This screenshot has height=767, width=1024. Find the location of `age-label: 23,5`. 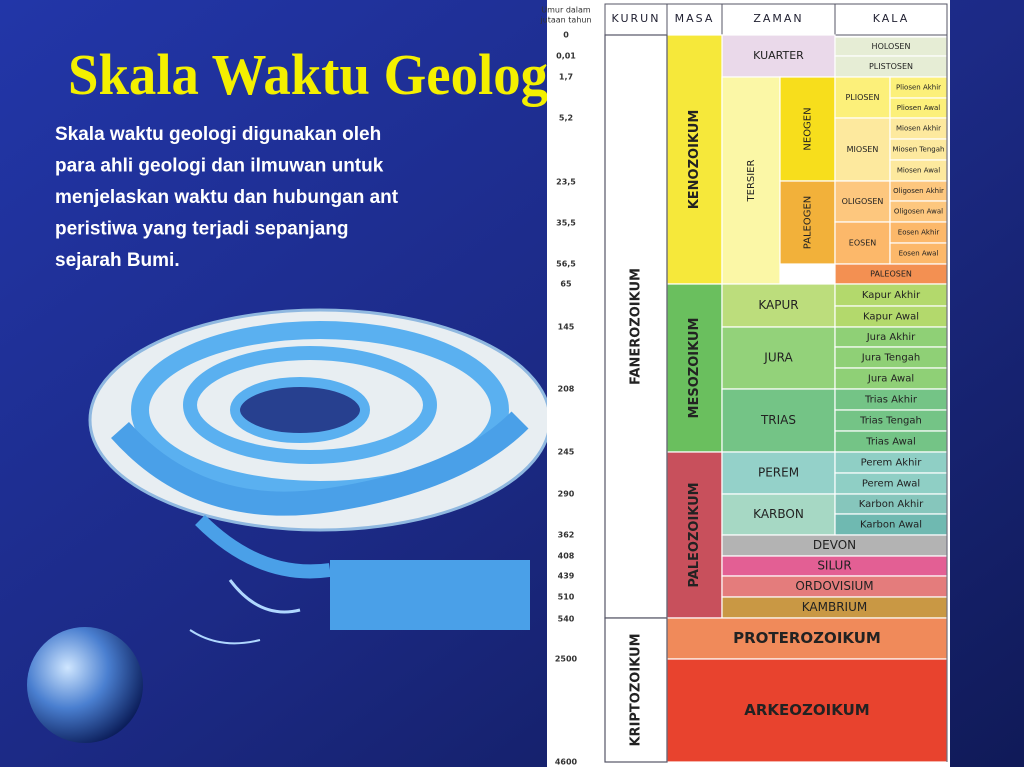

age-label: 23,5 is located at coordinates (566, 182).